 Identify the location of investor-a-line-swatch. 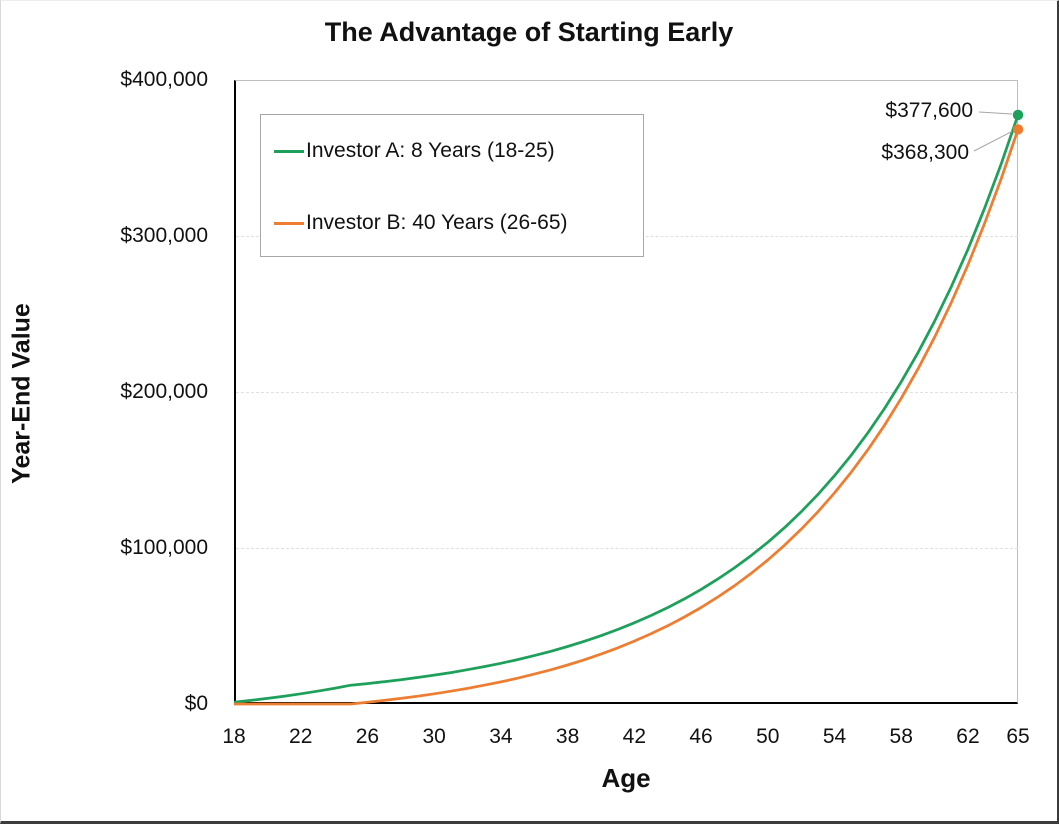
(289, 151).